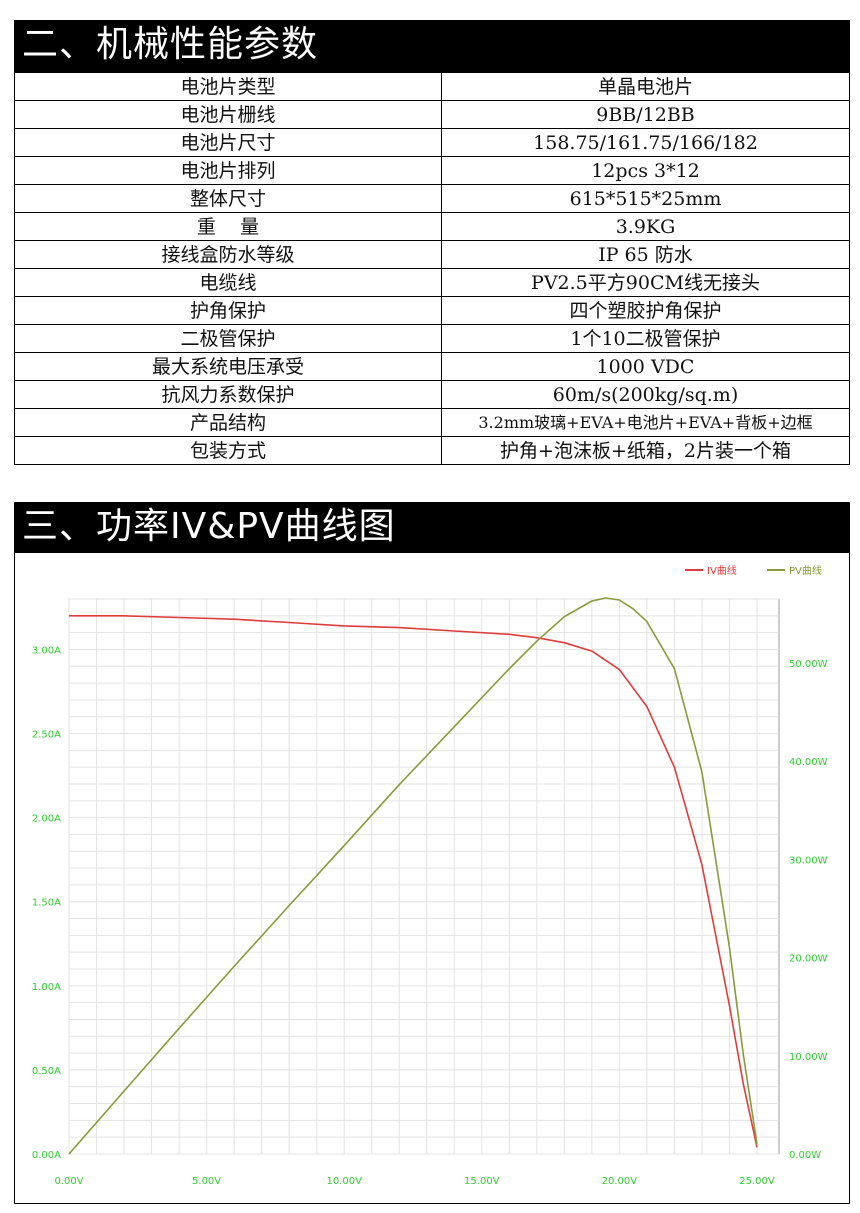 This screenshot has width=860, height=1213. What do you see at coordinates (228, 422) in the screenshot?
I see `spec-label: 产品结构` at bounding box center [228, 422].